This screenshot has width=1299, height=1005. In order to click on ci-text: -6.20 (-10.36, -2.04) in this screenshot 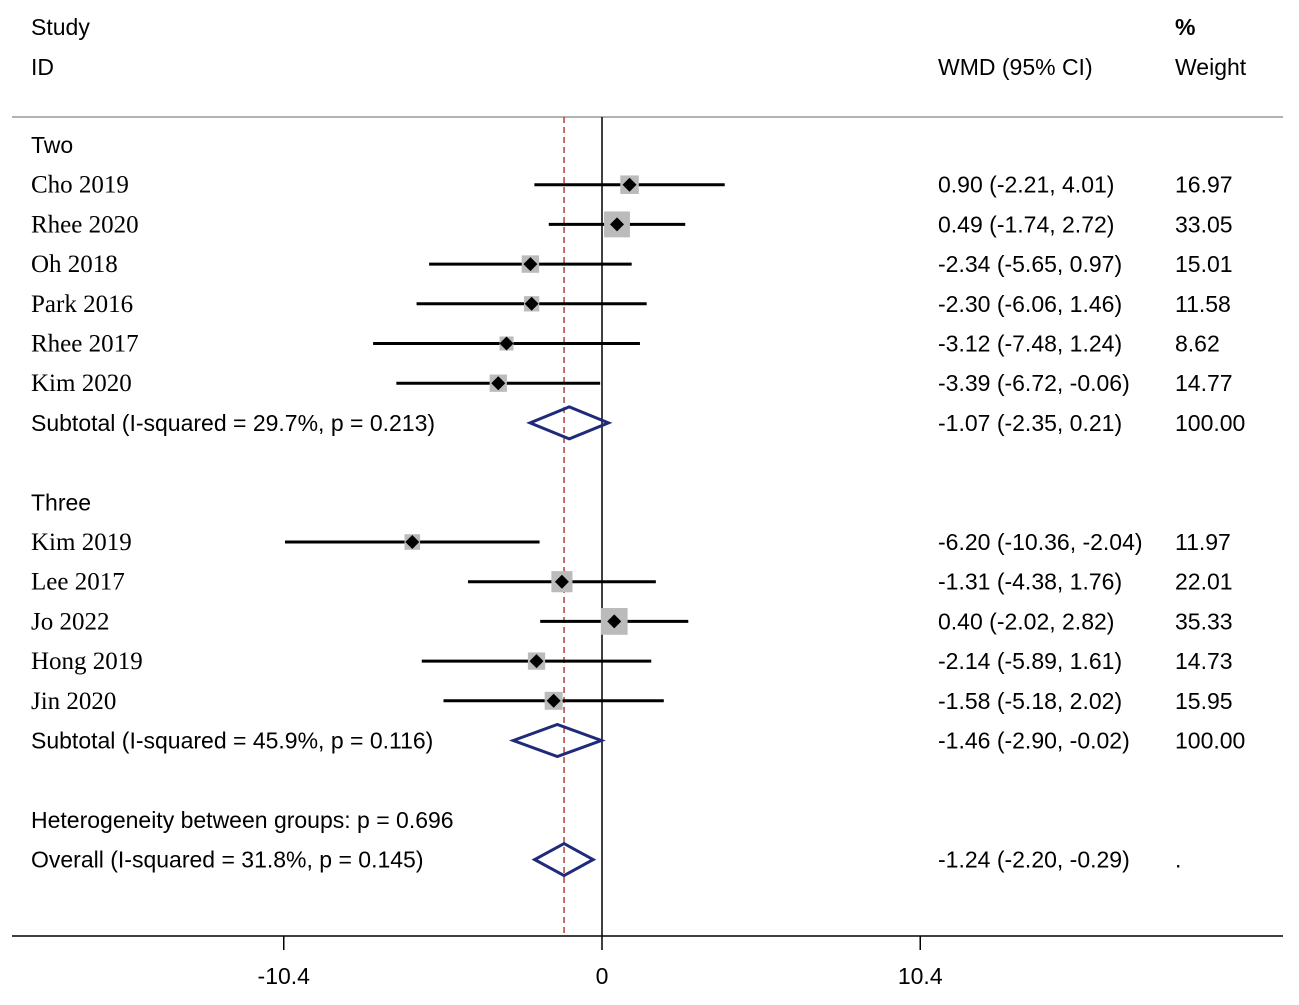, I will do `click(1040, 542)`.